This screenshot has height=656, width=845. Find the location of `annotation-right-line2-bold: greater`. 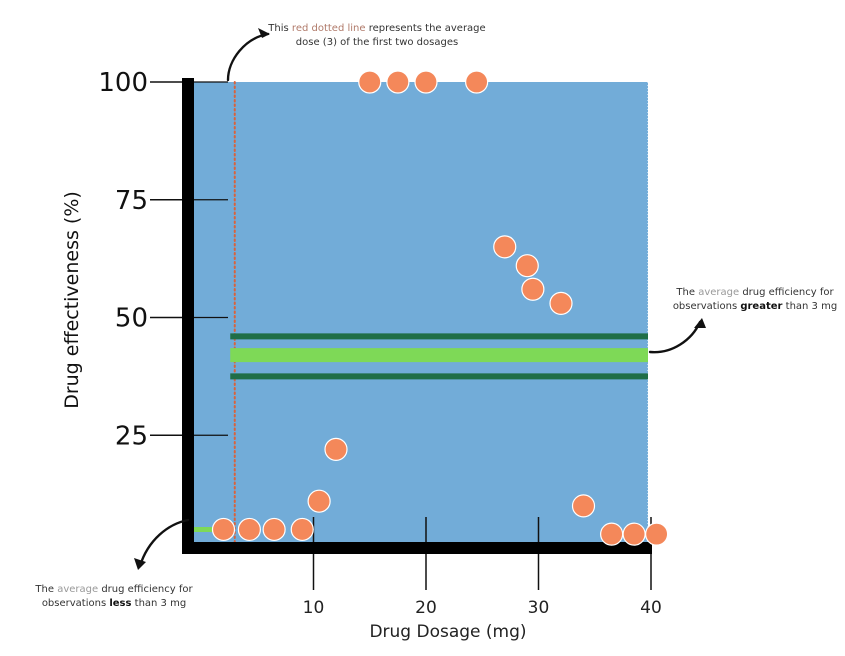

annotation-right-line2-bold: greater is located at coordinates (761, 306).